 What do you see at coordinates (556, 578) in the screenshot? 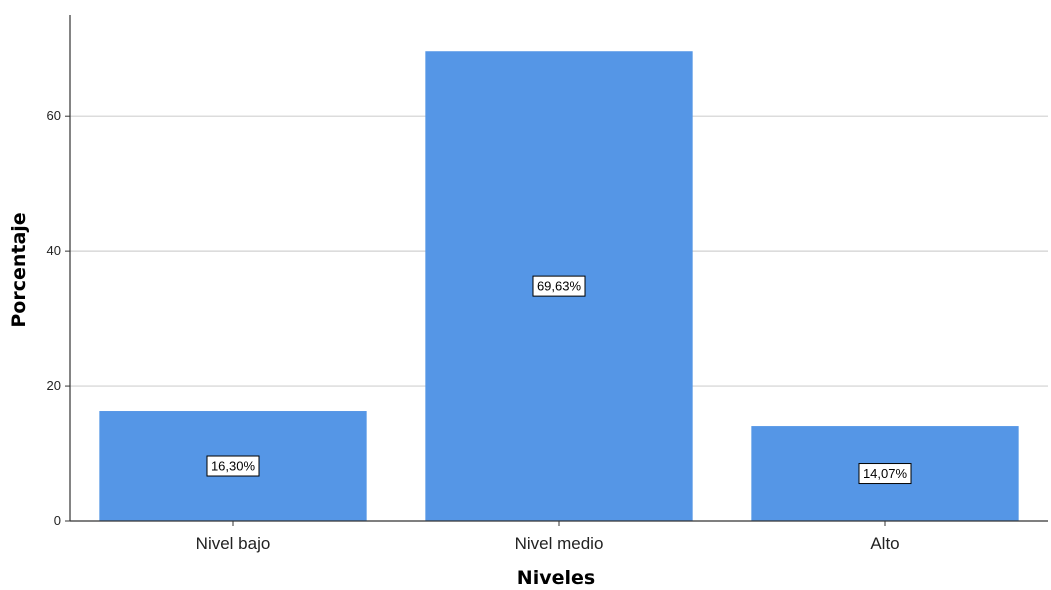
I see `x-axis-title: Niveles` at bounding box center [556, 578].